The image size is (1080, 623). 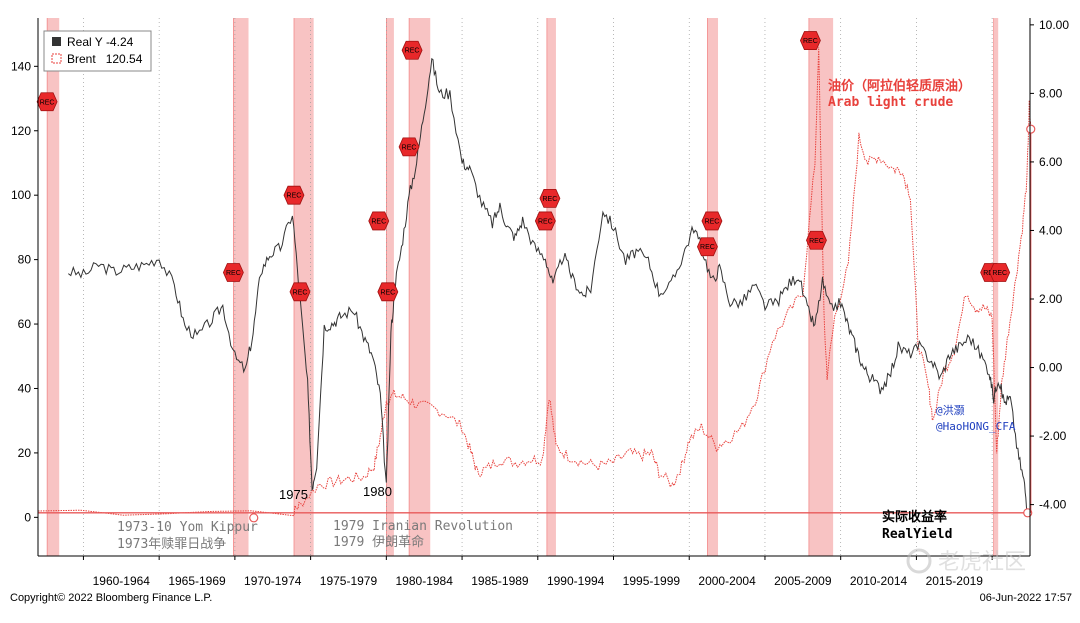 What do you see at coordinates (919, 561) in the screenshot?
I see `tiger-logo-icon` at bounding box center [919, 561].